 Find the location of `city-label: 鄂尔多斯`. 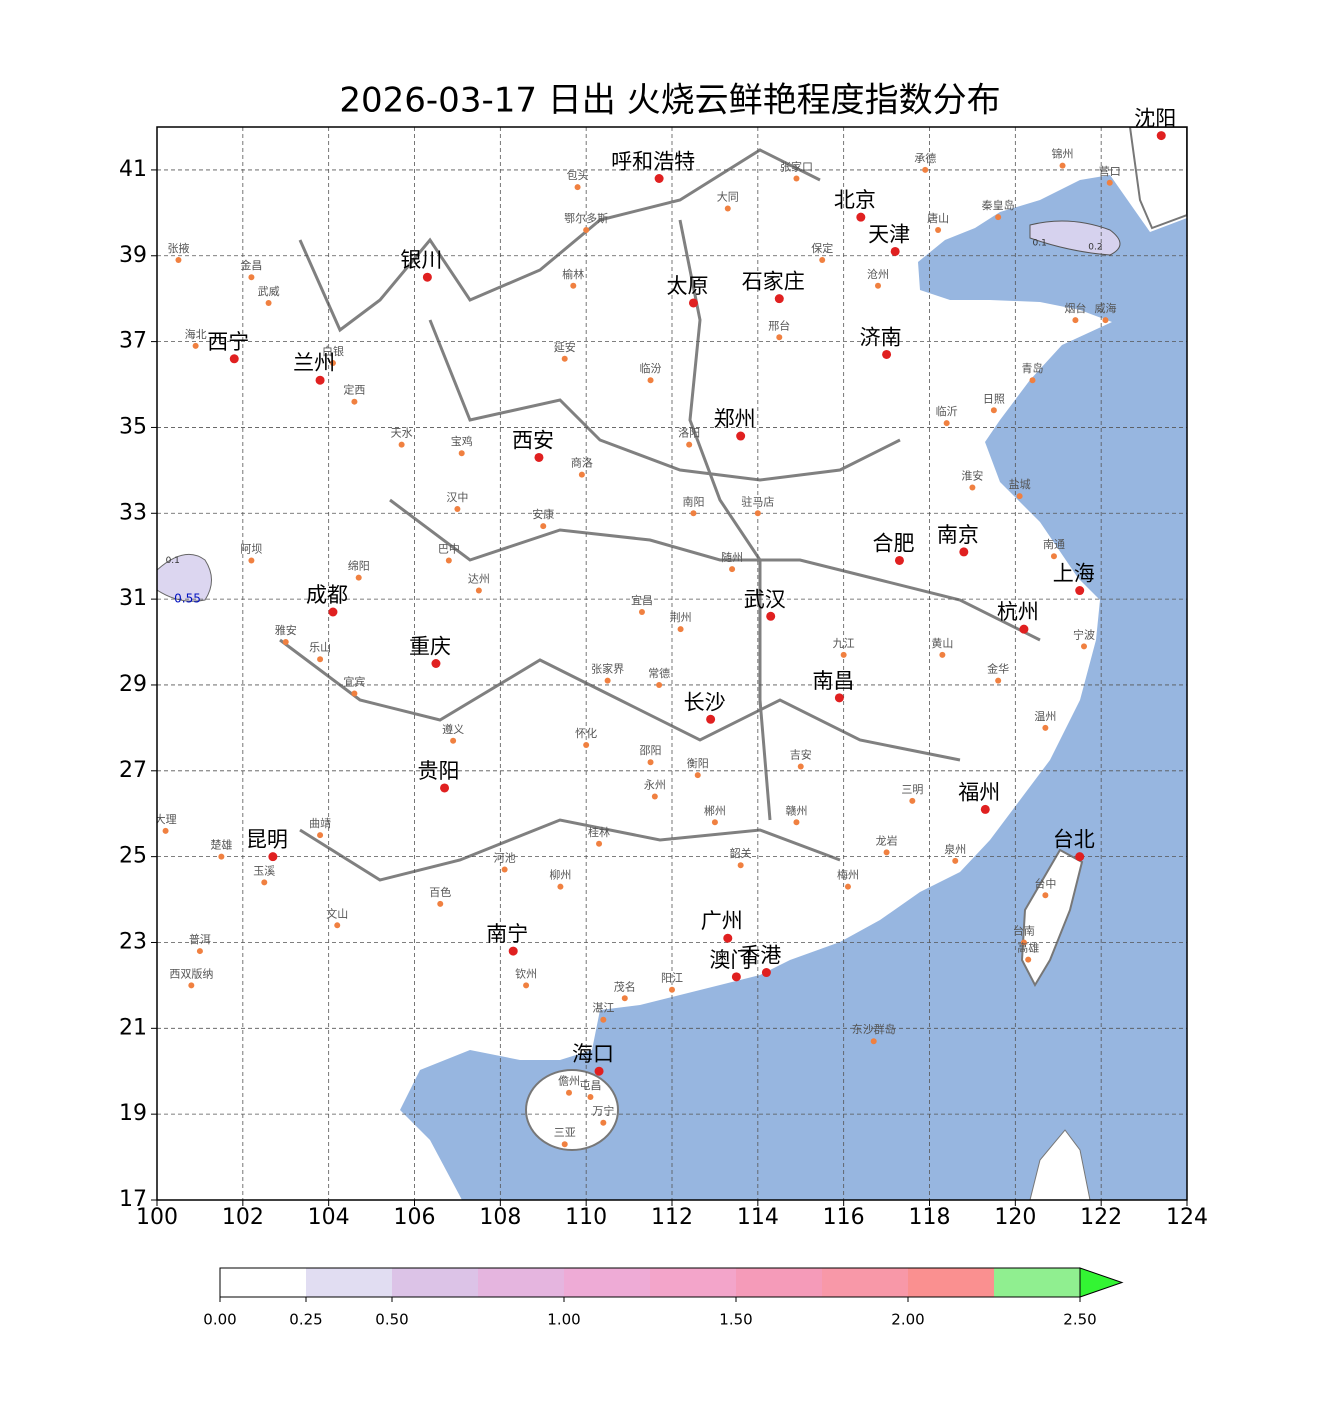

city-label: 鄂尔多斯 is located at coordinates (586, 218).